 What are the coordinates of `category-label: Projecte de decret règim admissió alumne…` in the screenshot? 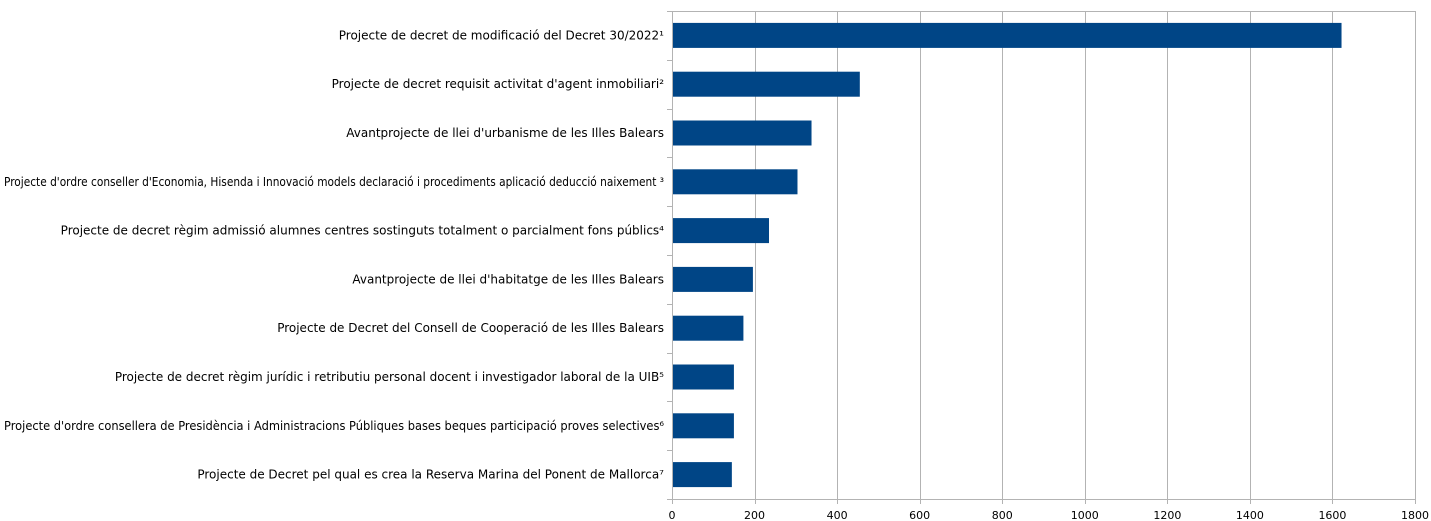 It's located at (363, 231).